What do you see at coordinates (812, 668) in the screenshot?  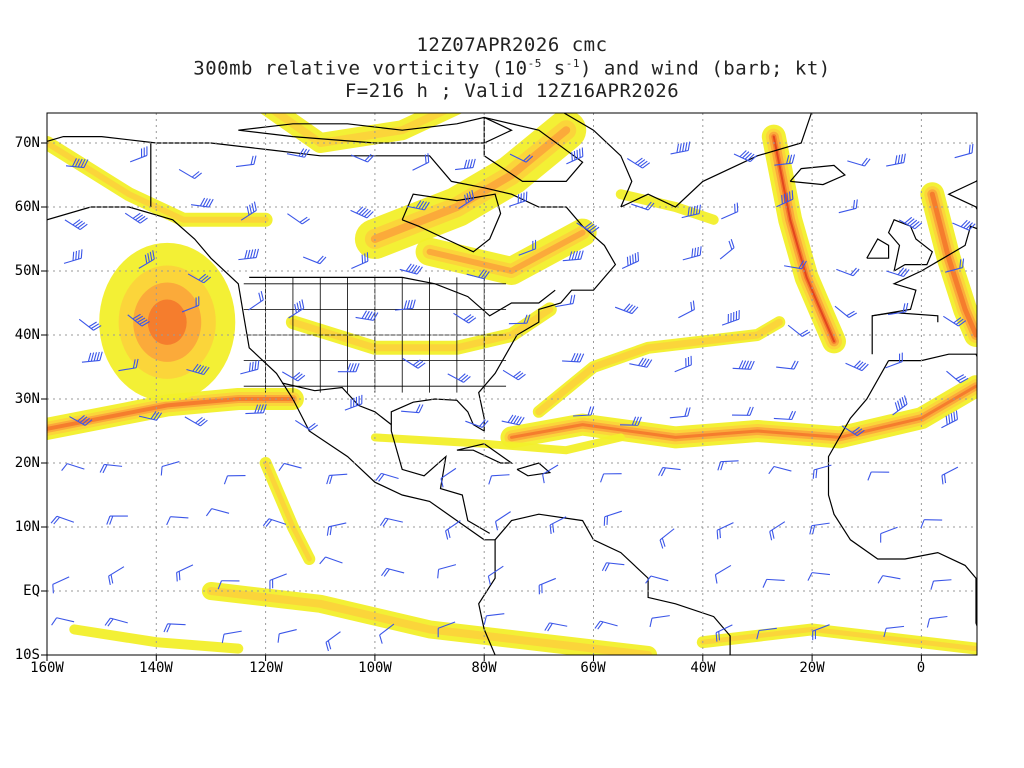 I see `lon-label-20w: 20W` at bounding box center [812, 668].